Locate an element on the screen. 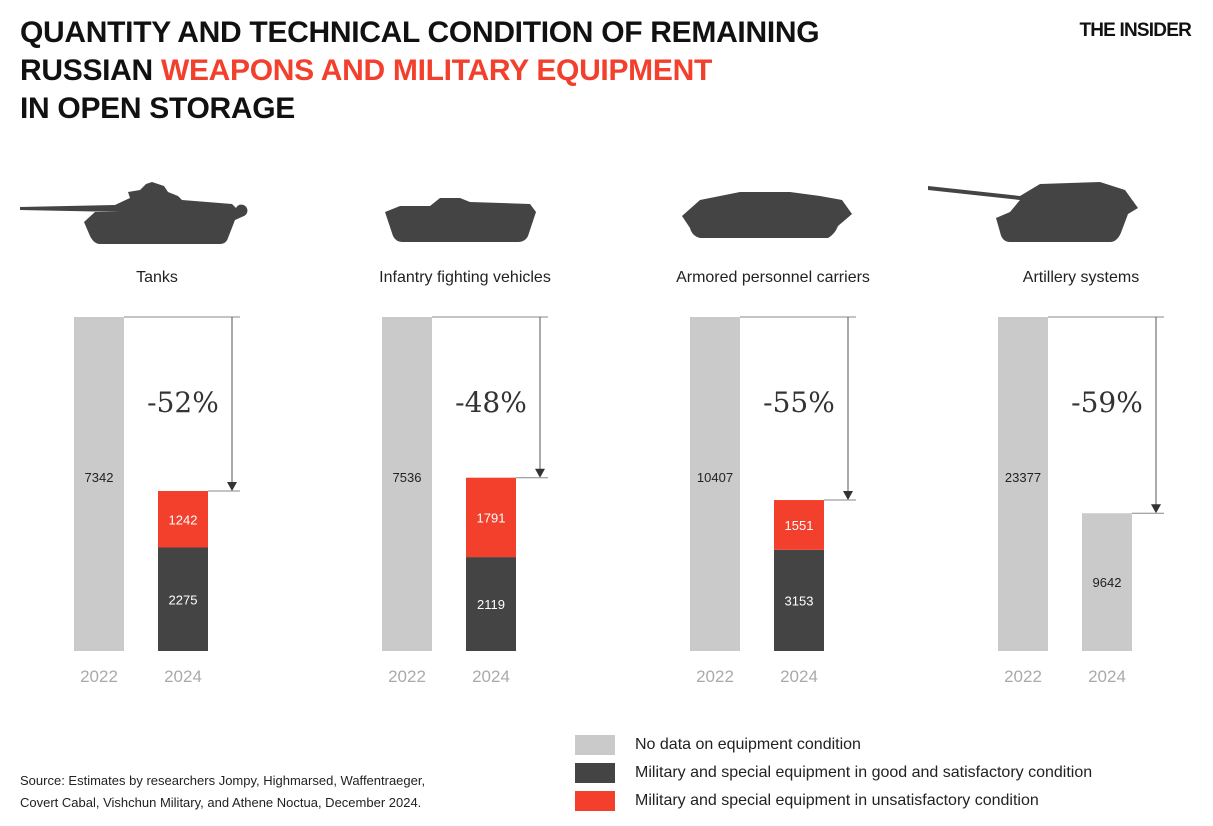 This screenshot has width=1213, height=826. value-label-2024-good: 2119 is located at coordinates (491, 604).